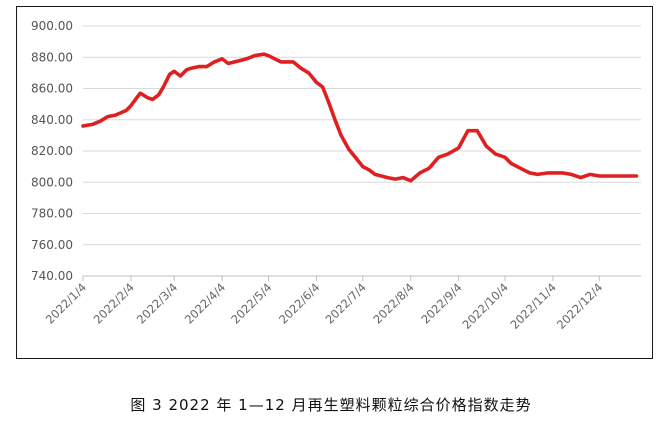 Image resolution: width=662 pixels, height=440 pixels. I want to click on x-tick-label: 2022/1/4, so click(66, 303).